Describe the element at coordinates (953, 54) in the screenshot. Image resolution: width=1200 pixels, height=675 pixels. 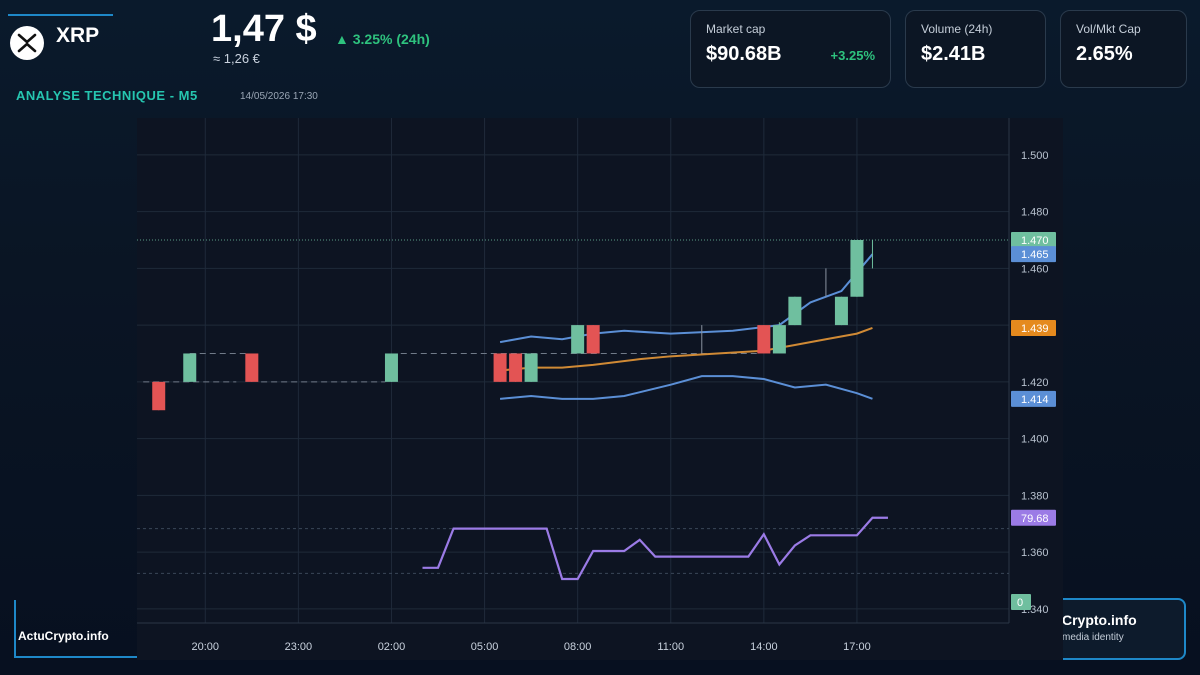
I see `card-value: $2.41B` at that location.